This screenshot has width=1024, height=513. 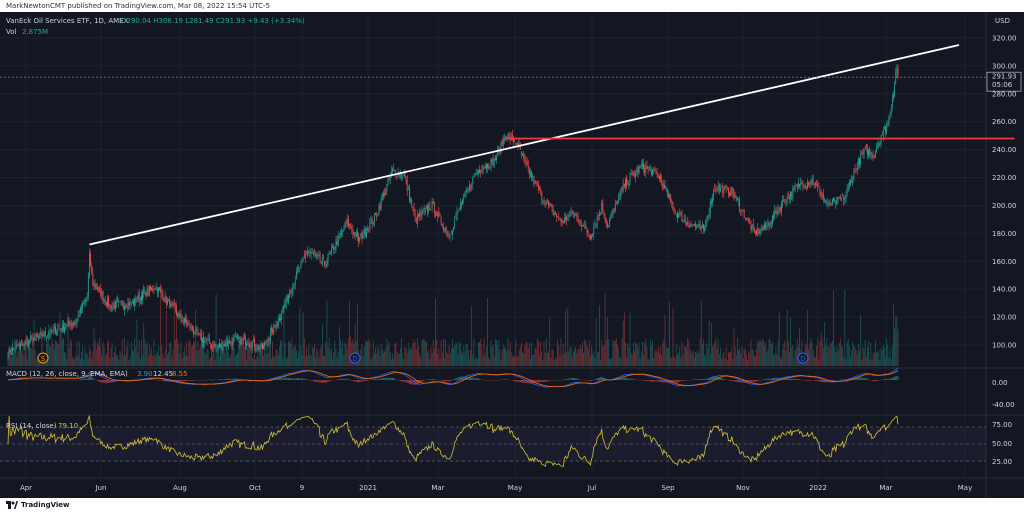 What do you see at coordinates (67, 21) in the screenshot?
I see `symbol-title: VanEck Oil Services ETF, 1D, AMEX` at bounding box center [67, 21].